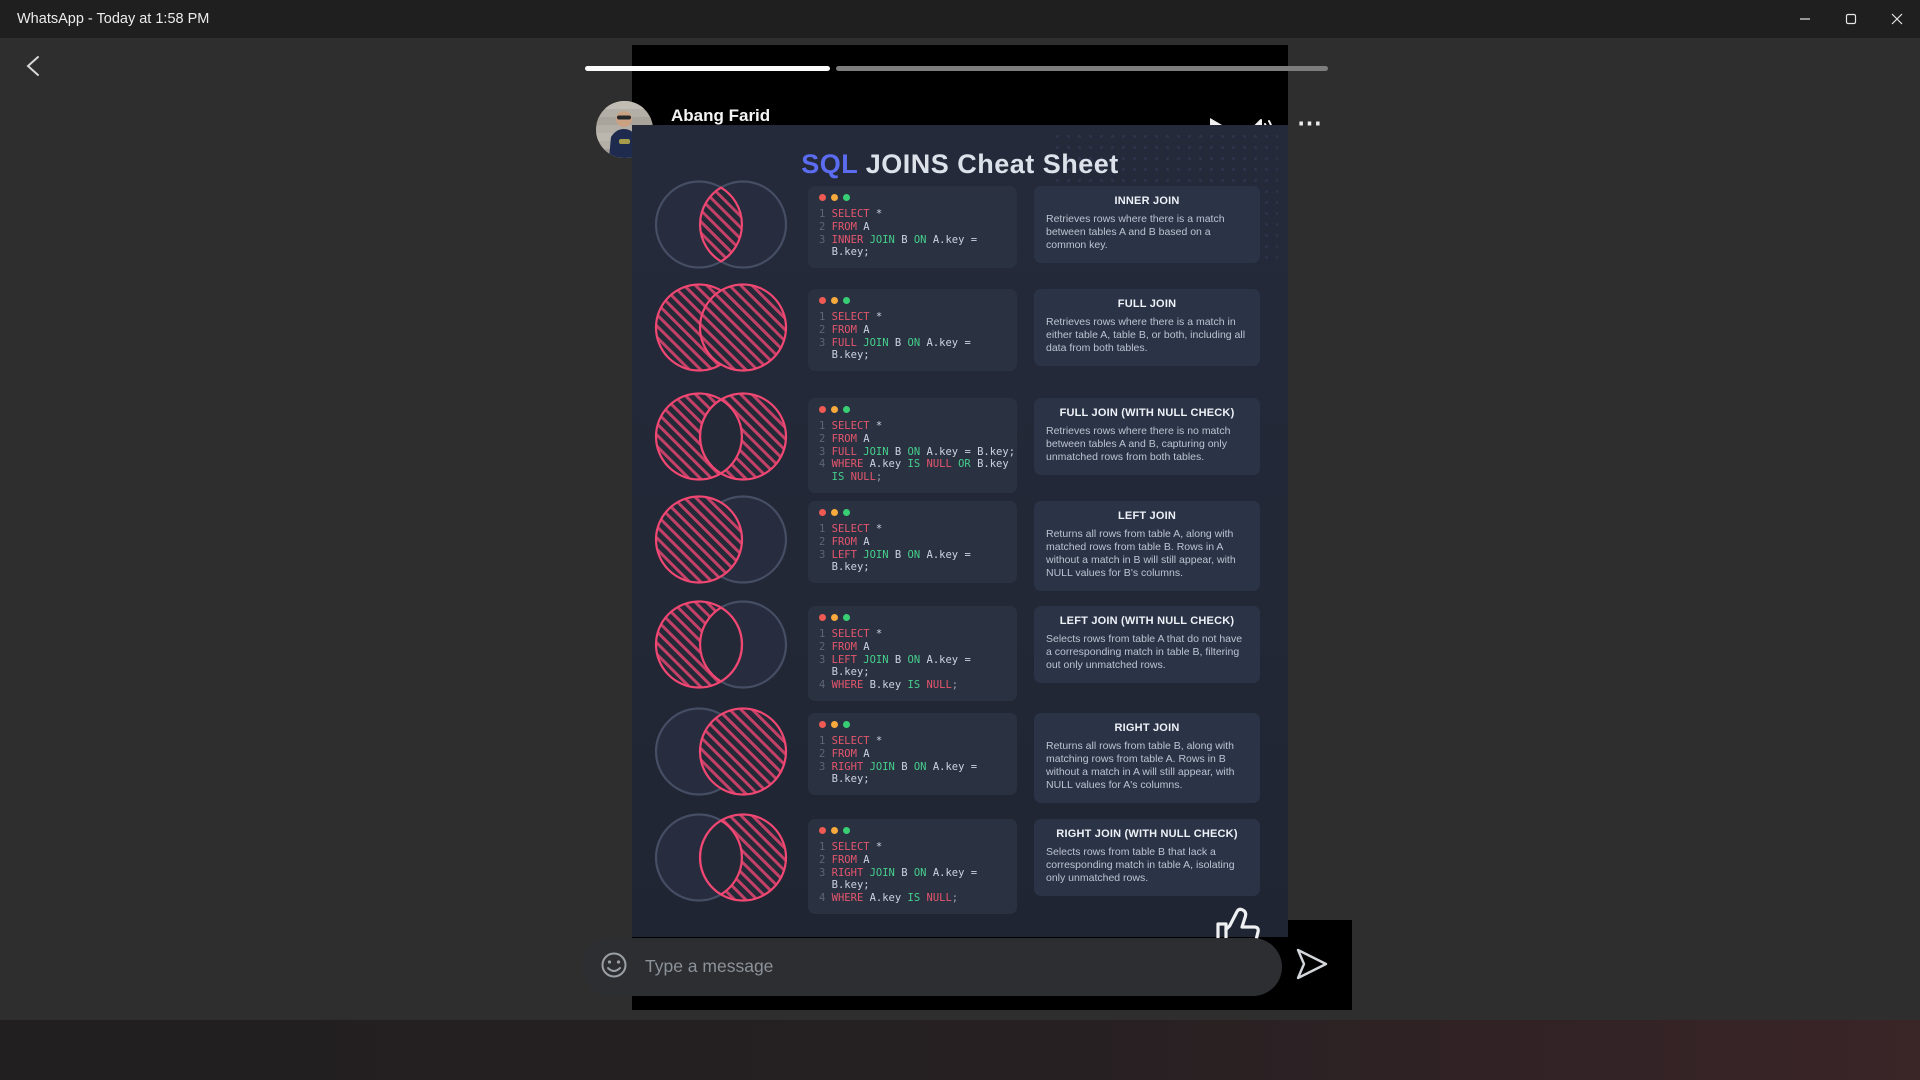 The height and width of the screenshot is (1080, 1920). I want to click on close-button, so click(1897, 19).